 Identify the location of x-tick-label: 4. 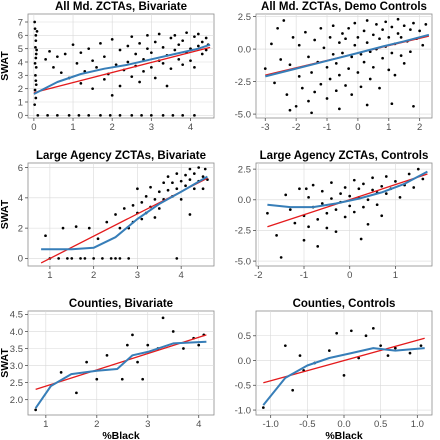
(198, 424).